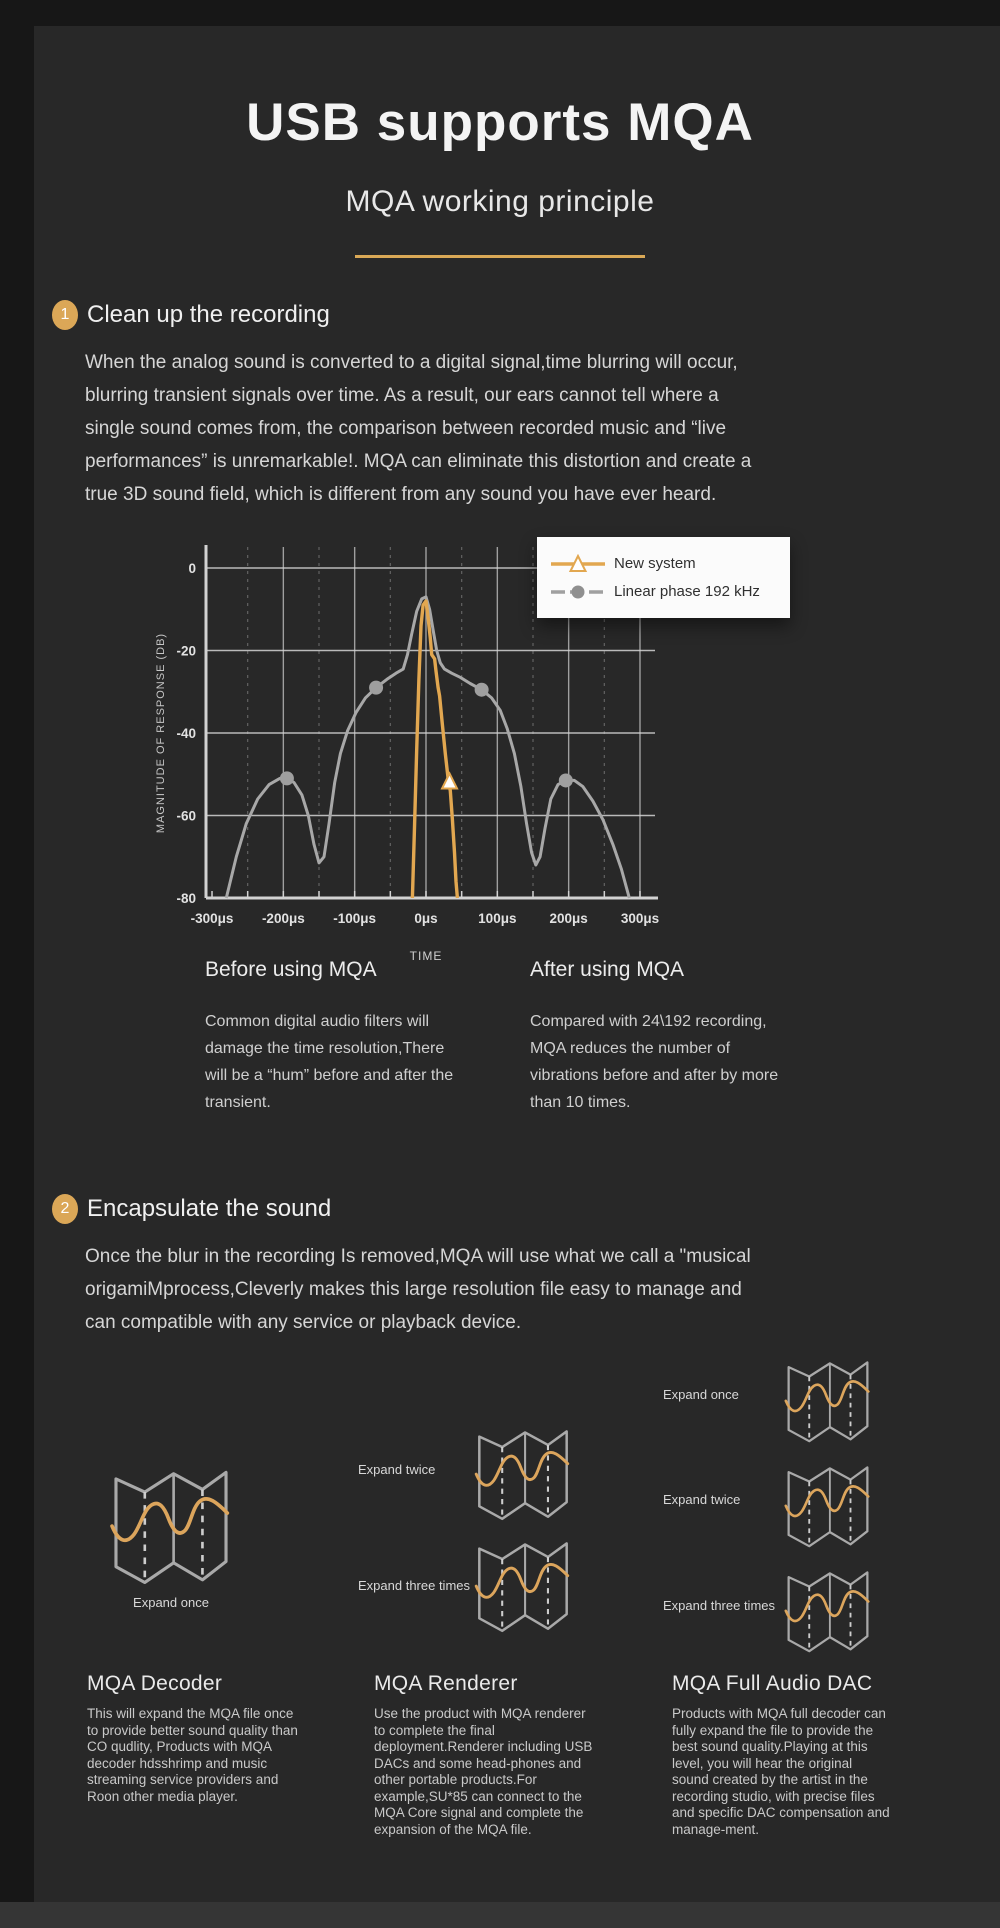 Image resolution: width=1000 pixels, height=1928 pixels. What do you see at coordinates (607, 969) in the screenshot?
I see `after-mqa-title: After using MQA` at bounding box center [607, 969].